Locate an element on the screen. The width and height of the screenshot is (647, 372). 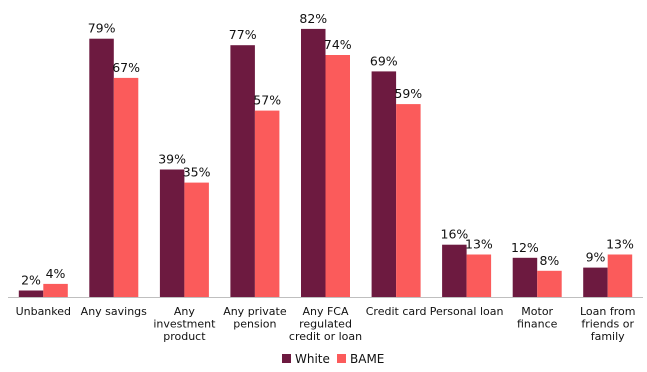
data-label-bame-2: 35% is located at coordinates (197, 172).